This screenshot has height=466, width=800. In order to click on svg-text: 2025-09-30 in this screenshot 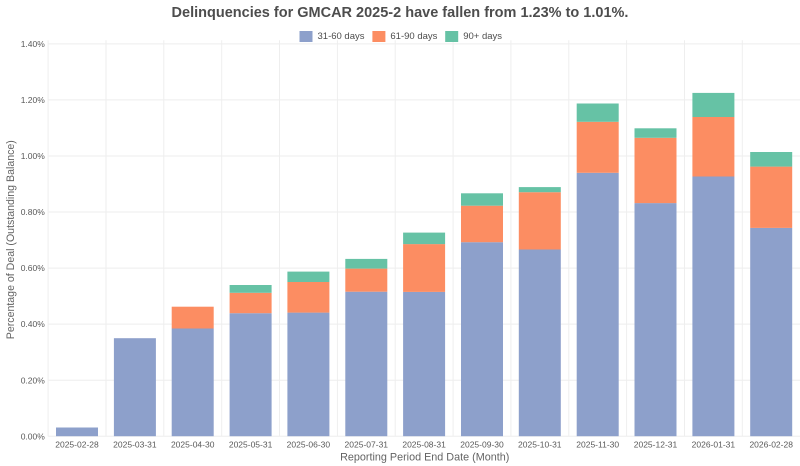, I will do `click(482, 444)`.